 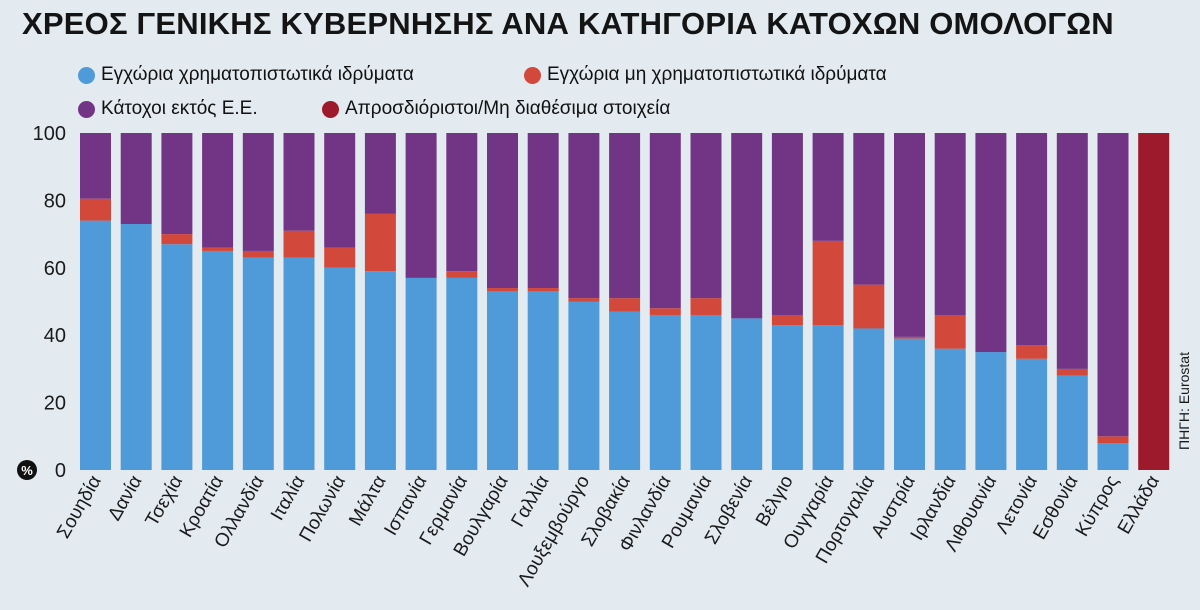 I want to click on category-label: Ιταλία, so click(x=288, y=498).